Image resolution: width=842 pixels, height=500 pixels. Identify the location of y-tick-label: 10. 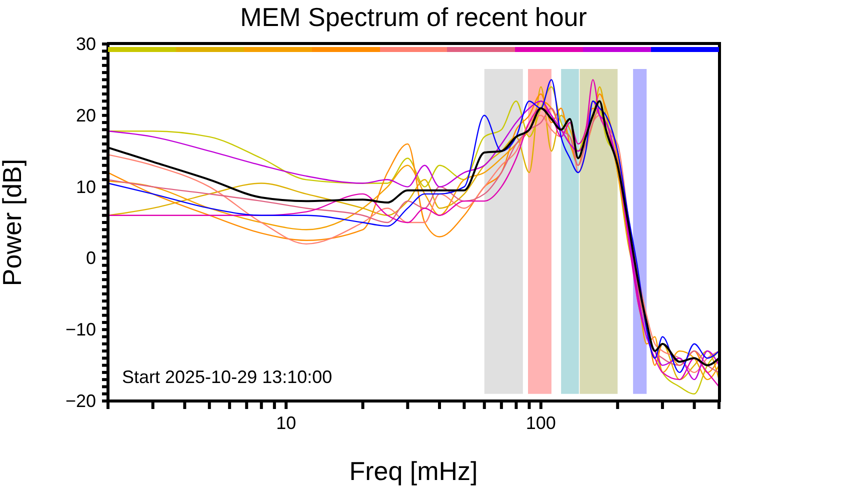
(86, 186).